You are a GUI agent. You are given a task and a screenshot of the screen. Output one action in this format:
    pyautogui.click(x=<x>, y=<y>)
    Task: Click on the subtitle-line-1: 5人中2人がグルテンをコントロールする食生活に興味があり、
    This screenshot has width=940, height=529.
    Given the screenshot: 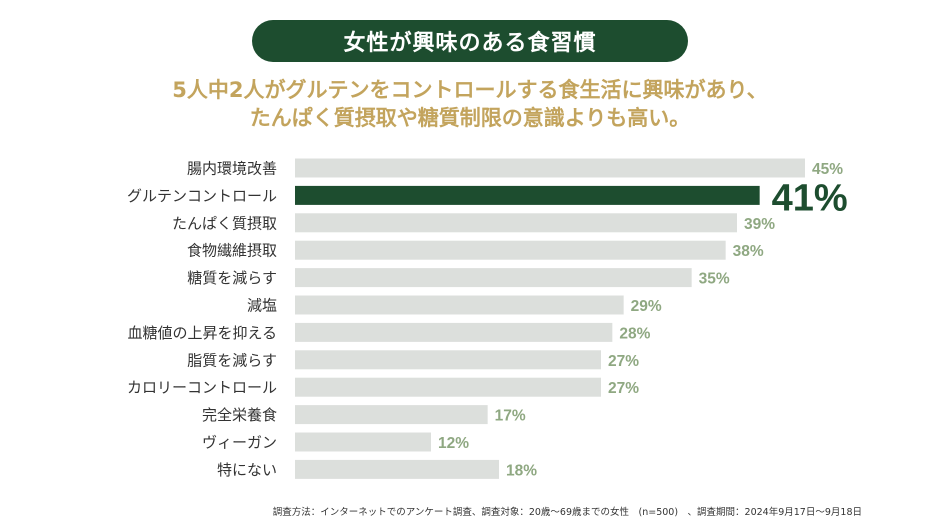 What is the action you would take?
    pyautogui.click(x=470, y=90)
    